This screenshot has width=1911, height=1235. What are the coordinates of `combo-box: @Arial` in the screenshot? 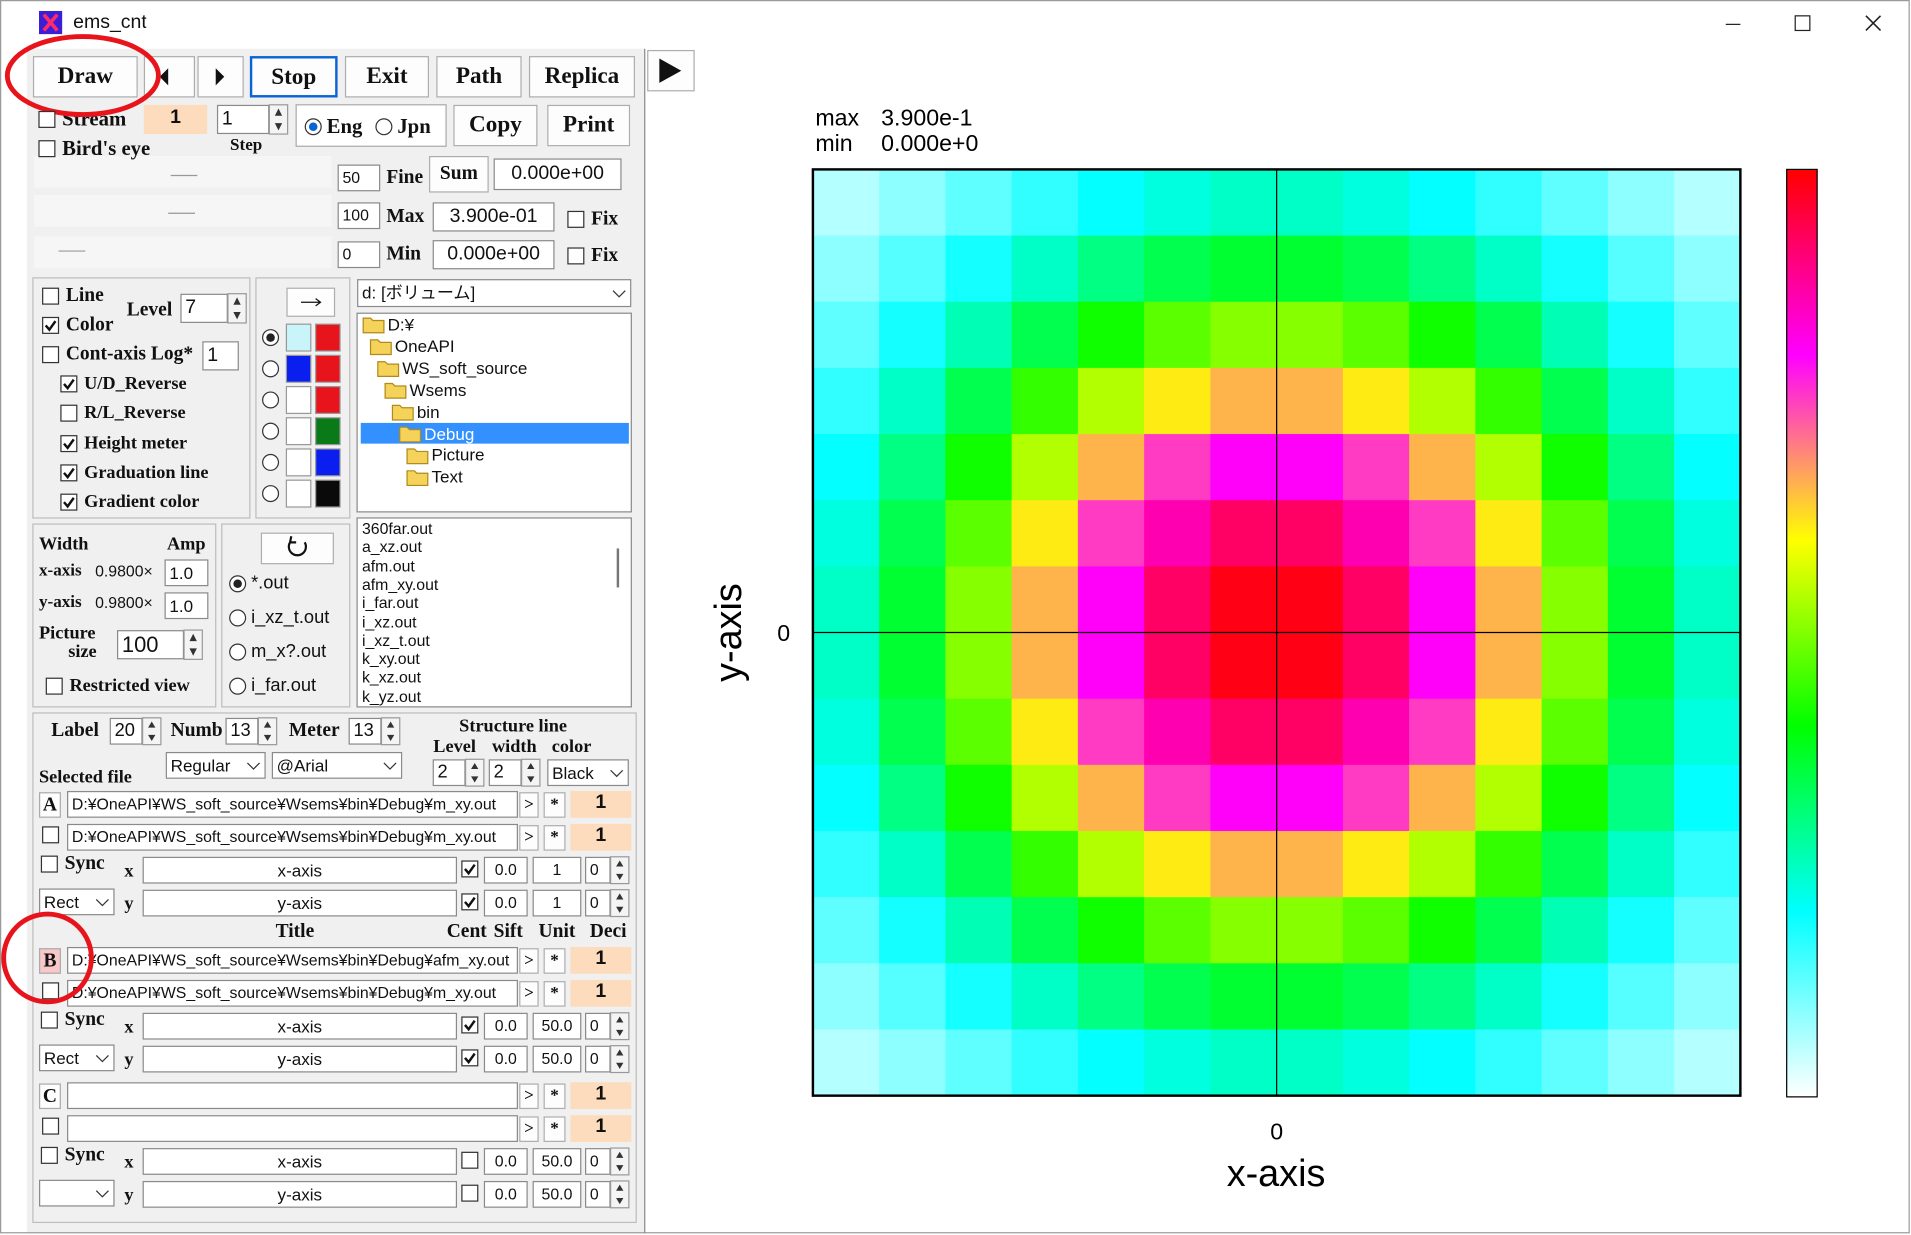 It's located at (337, 765).